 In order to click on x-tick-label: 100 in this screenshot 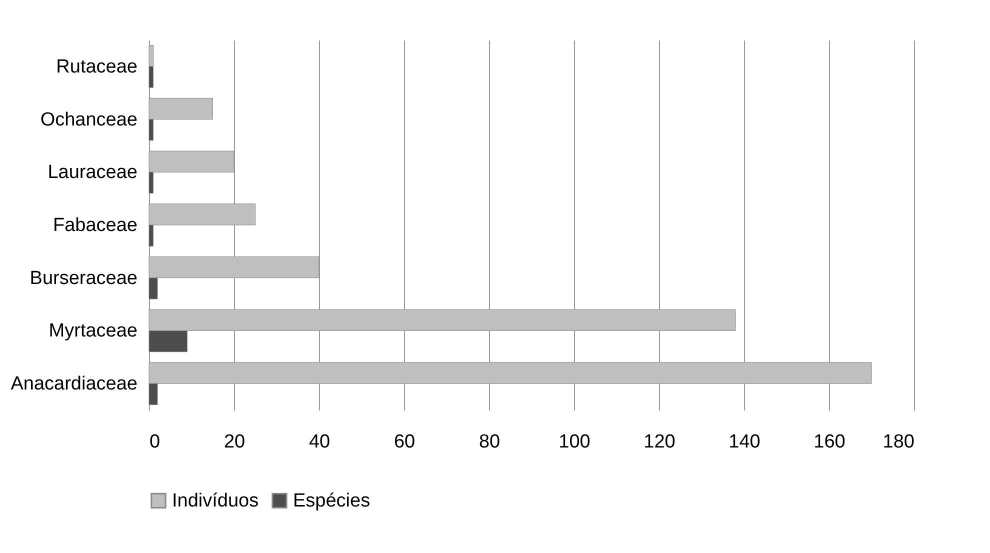, I will do `click(574, 442)`.